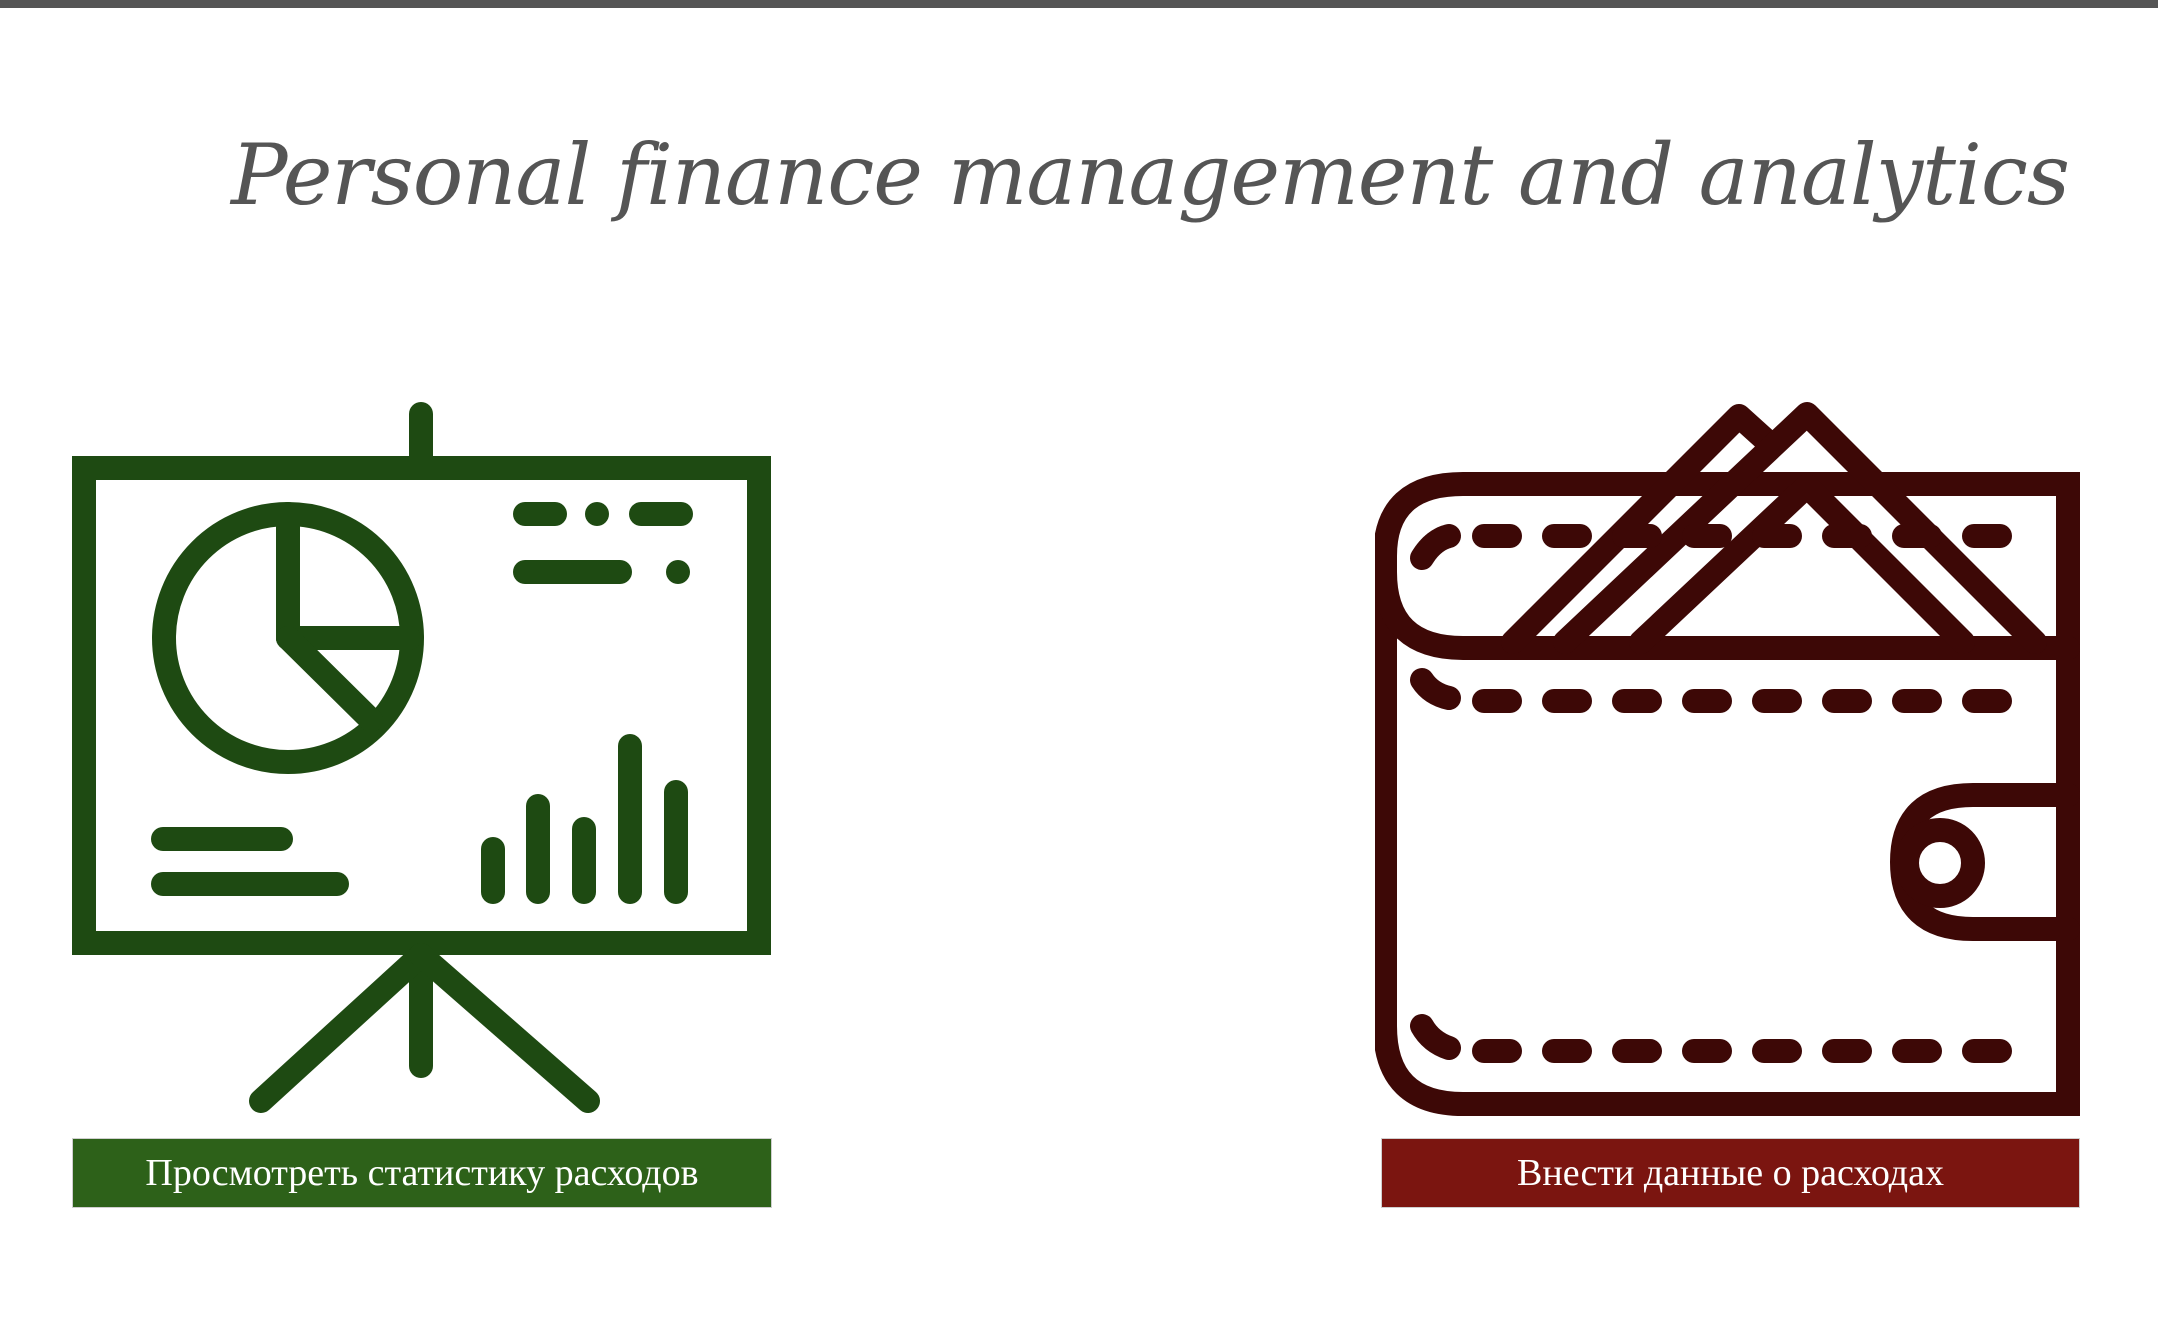  I want to click on enter-expenses-button: Внести данные о расходах, so click(1730, 1173).